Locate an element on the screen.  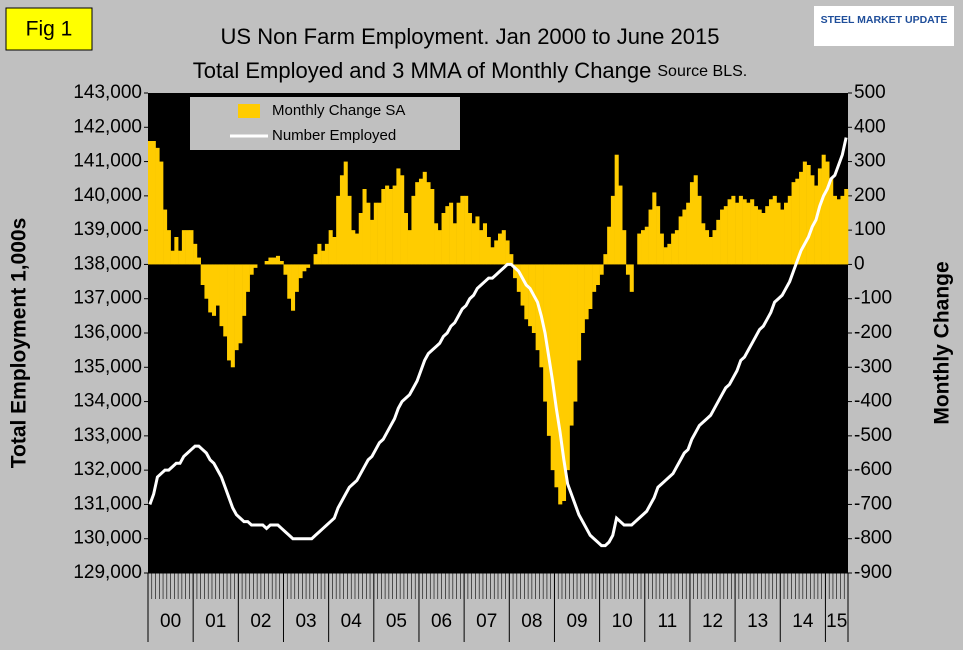
x-tick-label: 00 is located at coordinates (170, 621).